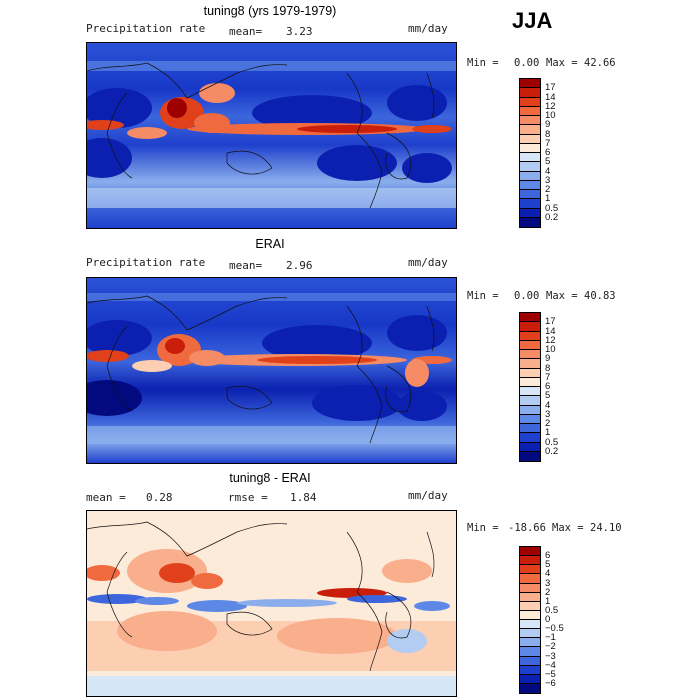 This screenshot has height=700, width=700. What do you see at coordinates (299, 31) in the screenshot?
I see `panel1-mean-value: 3.23` at bounding box center [299, 31].